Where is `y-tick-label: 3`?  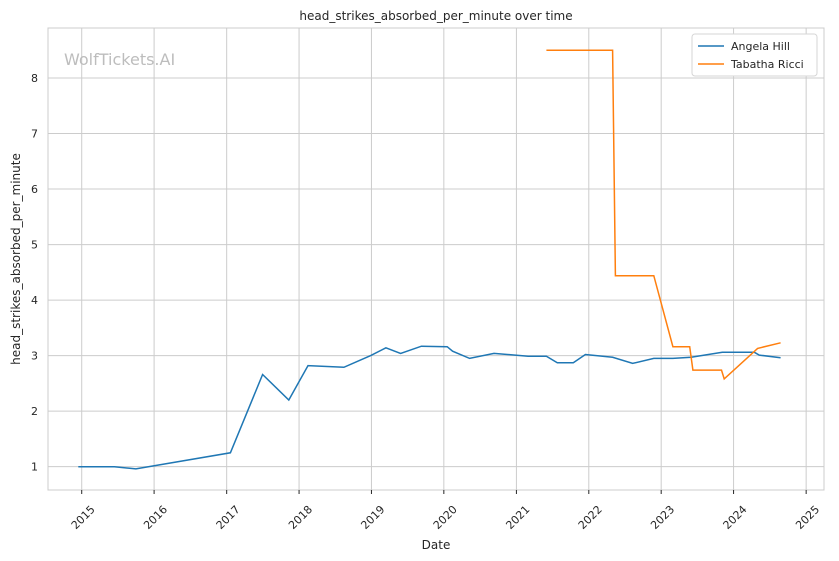
y-tick-label: 3 is located at coordinates (34, 356).